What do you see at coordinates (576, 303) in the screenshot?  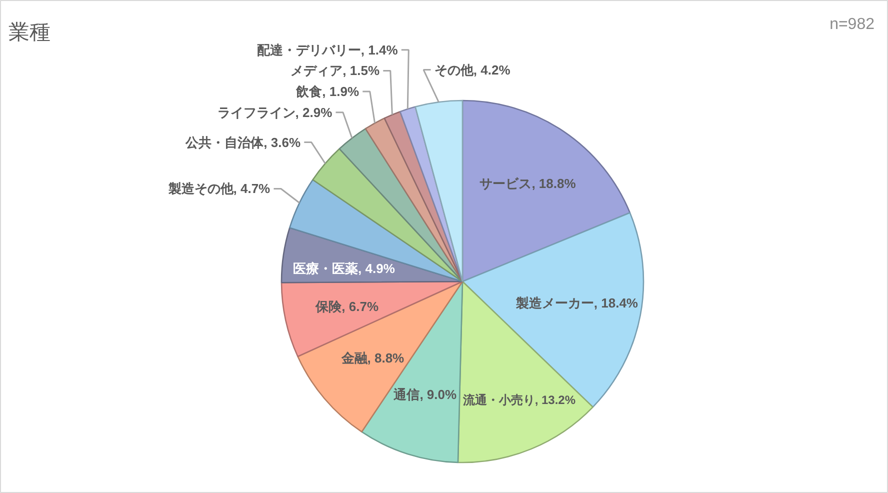 I see `slice-label: 製造メーカー, 18.4%` at bounding box center [576, 303].